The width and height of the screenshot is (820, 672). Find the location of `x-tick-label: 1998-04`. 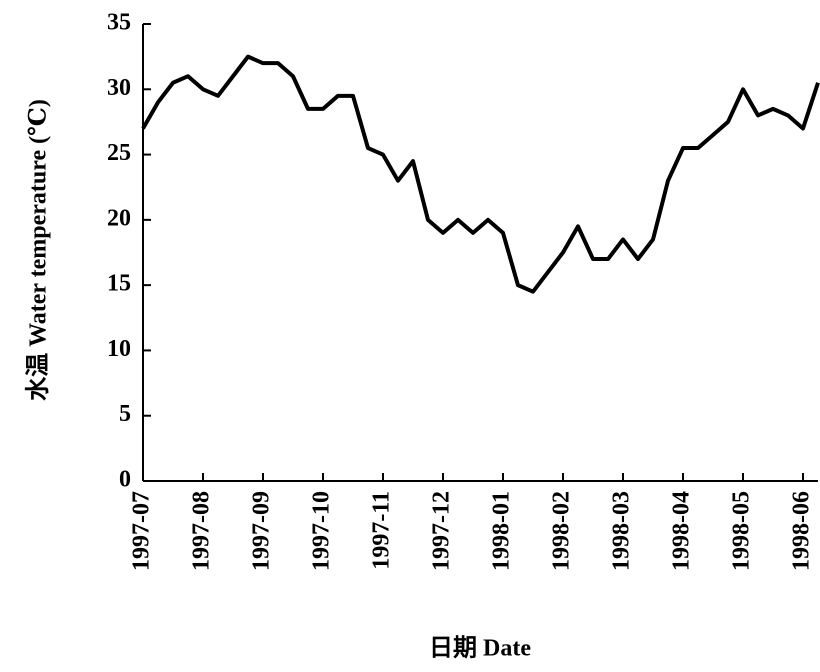

x-tick-label: 1998-04 is located at coordinates (682, 531).